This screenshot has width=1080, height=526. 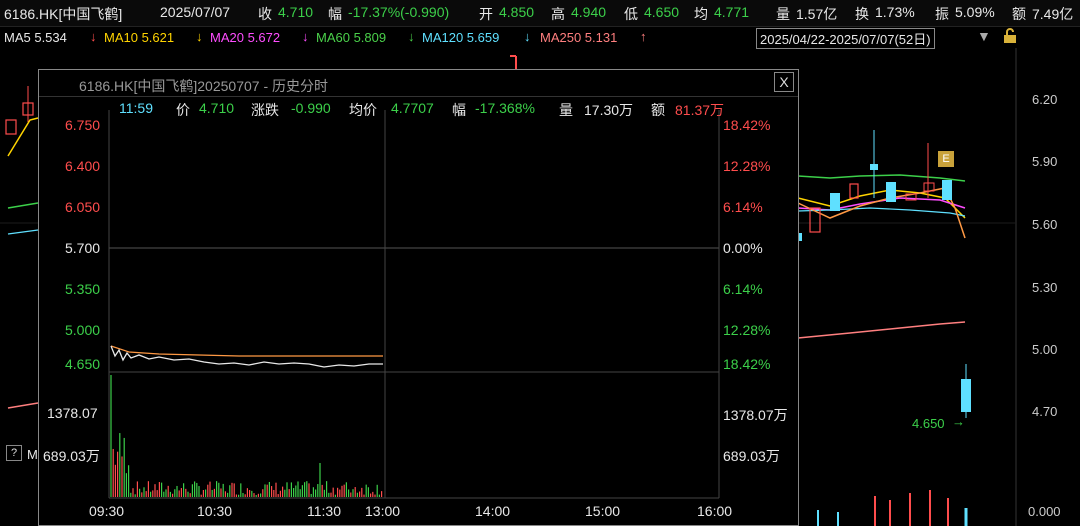 I want to click on high-label: 高, so click(x=558, y=14).